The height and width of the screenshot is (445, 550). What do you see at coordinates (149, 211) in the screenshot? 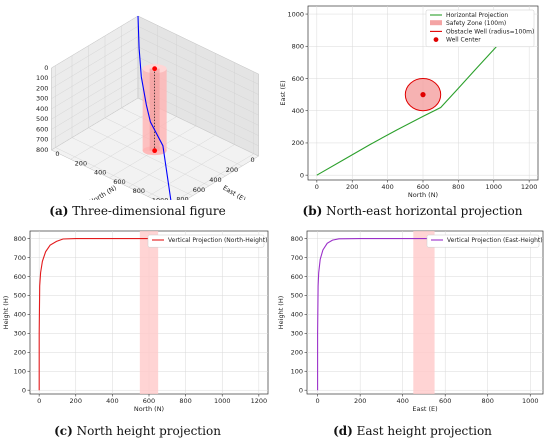
I see `caption-a-text: Three-dimensional figure` at bounding box center [149, 211].